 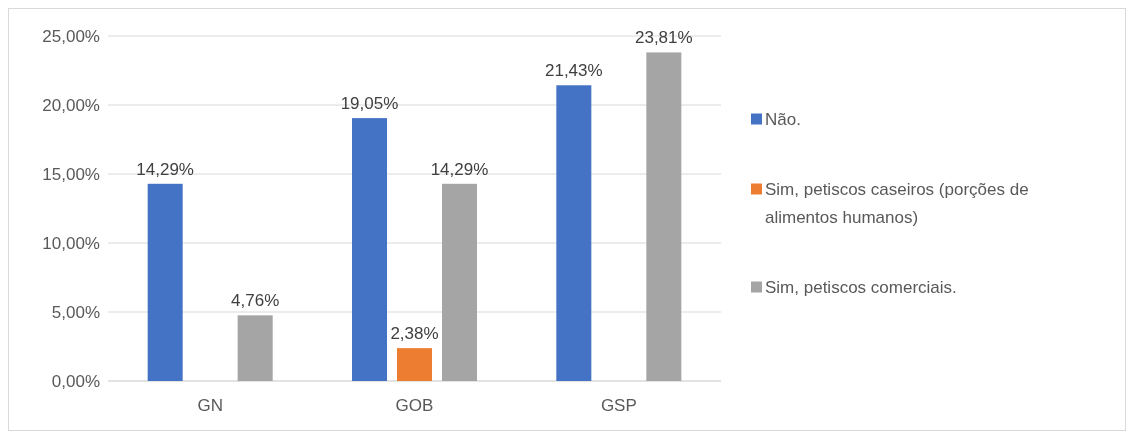 What do you see at coordinates (574, 71) in the screenshot?
I see `data-label: 21,43%` at bounding box center [574, 71].